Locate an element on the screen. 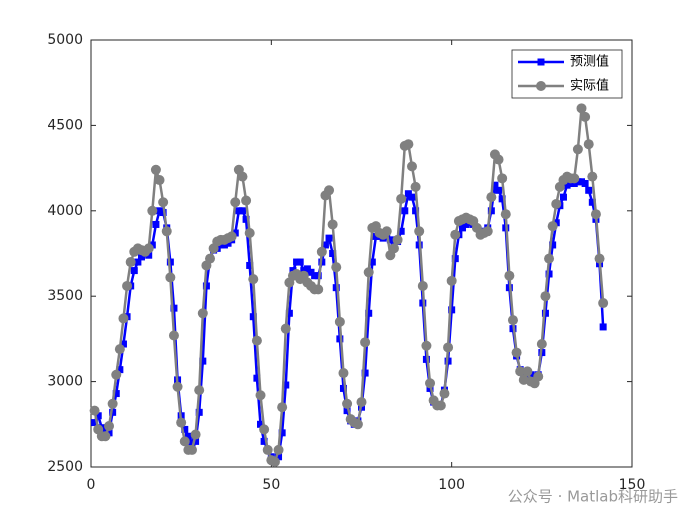 The width and height of the screenshot is (700, 525). x-tick-label: 0 is located at coordinates (91, 485).